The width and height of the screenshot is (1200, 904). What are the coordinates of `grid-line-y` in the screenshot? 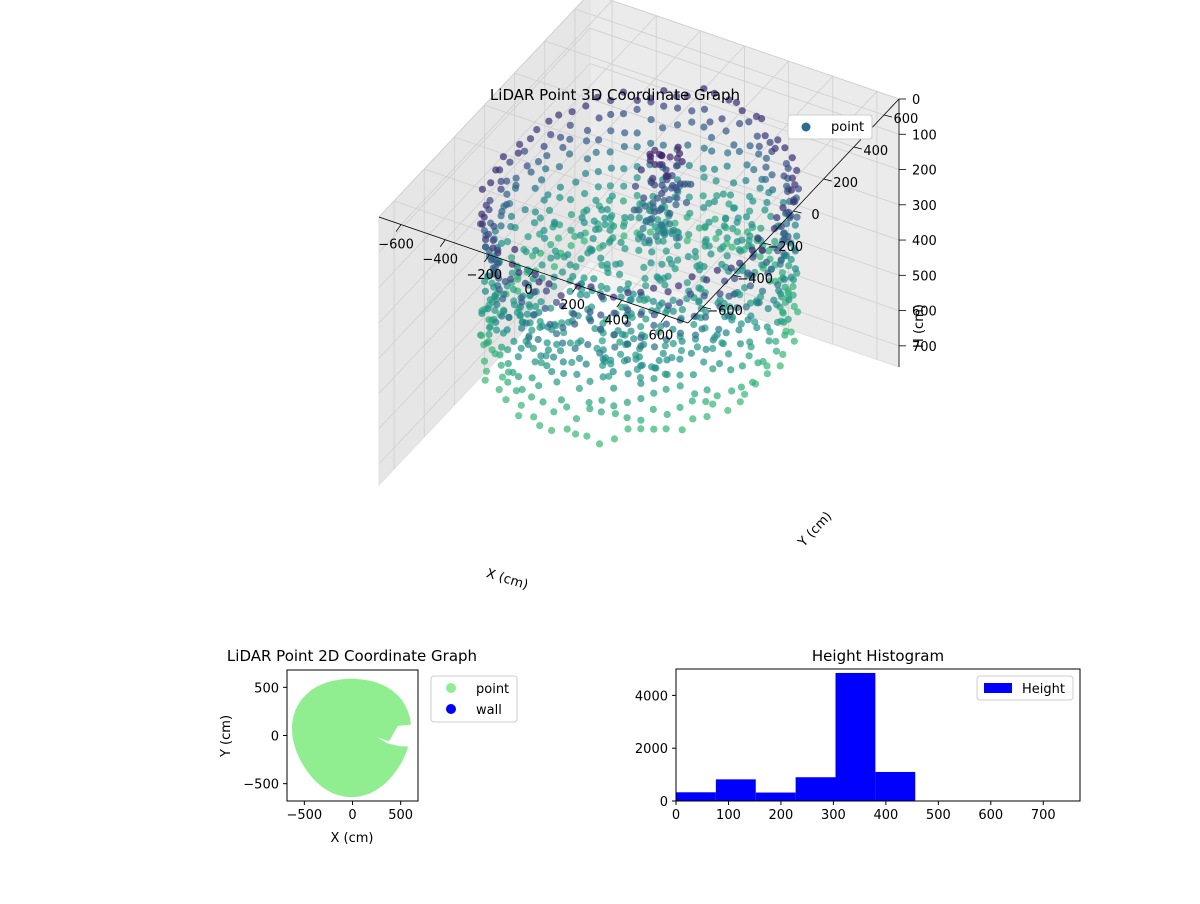 It's located at (639, 158).